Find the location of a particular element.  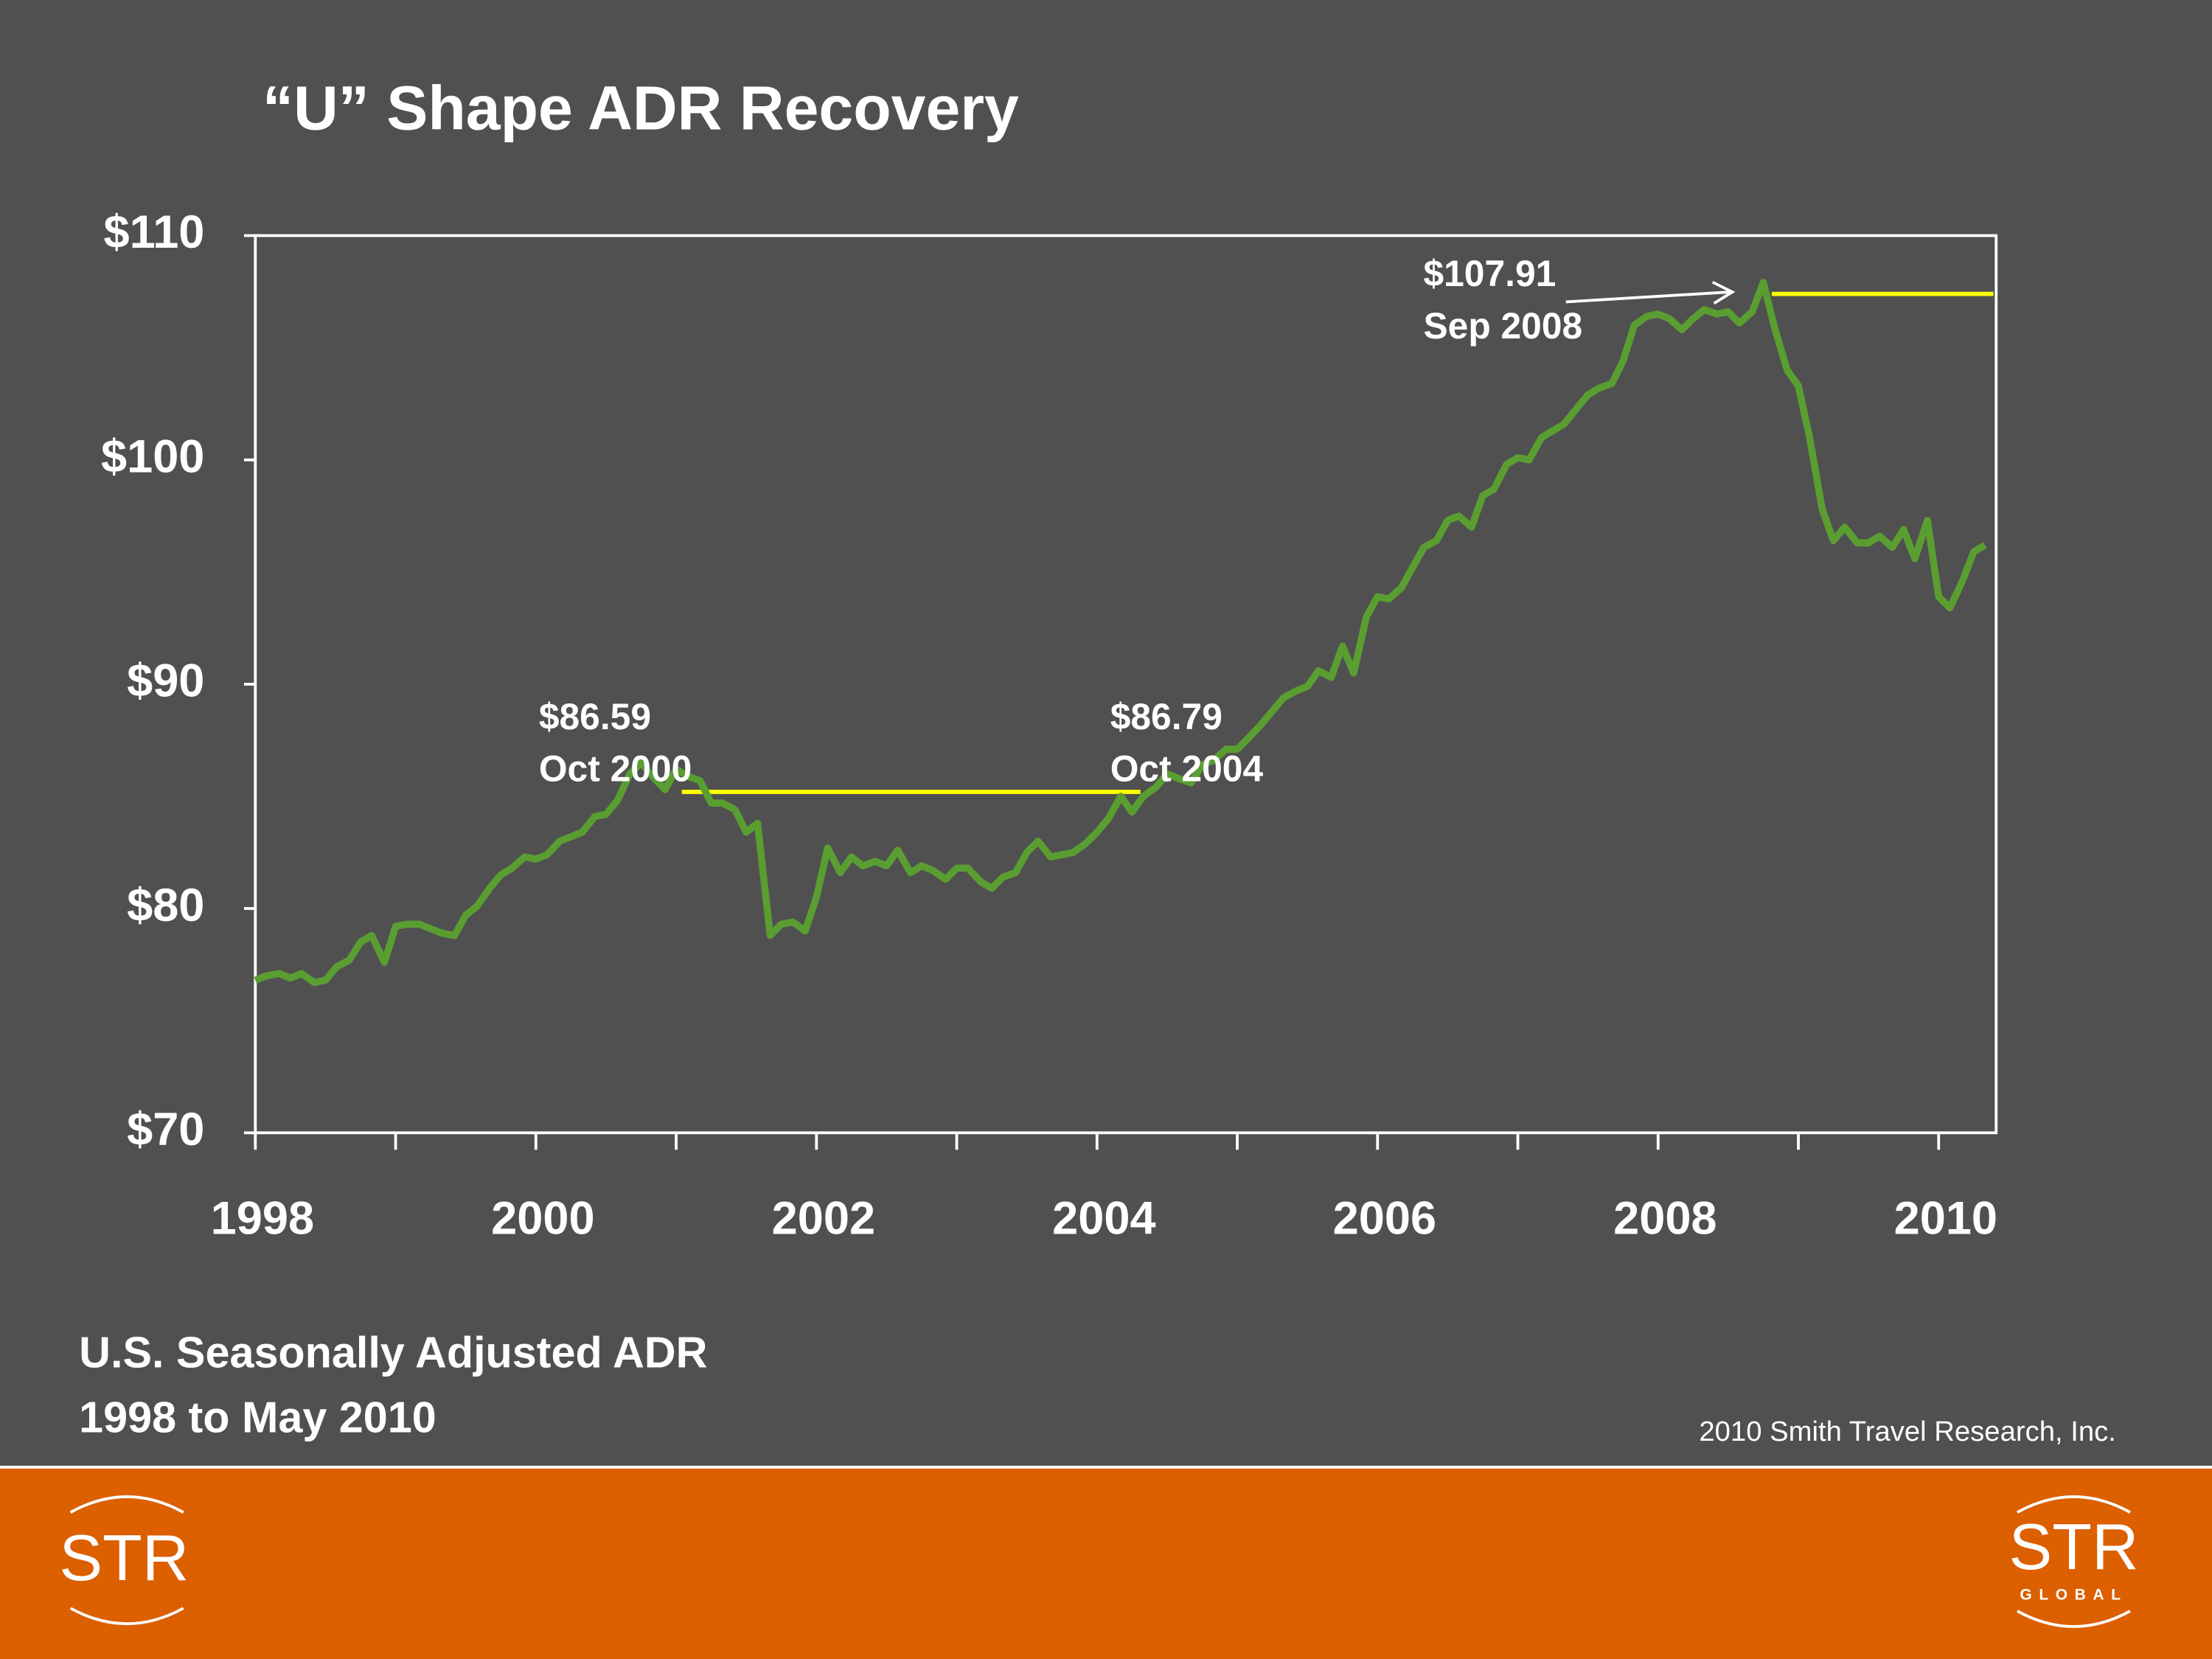

subtitle: U.S. Seasonally Adjusted ADR is located at coordinates (393, 1352).